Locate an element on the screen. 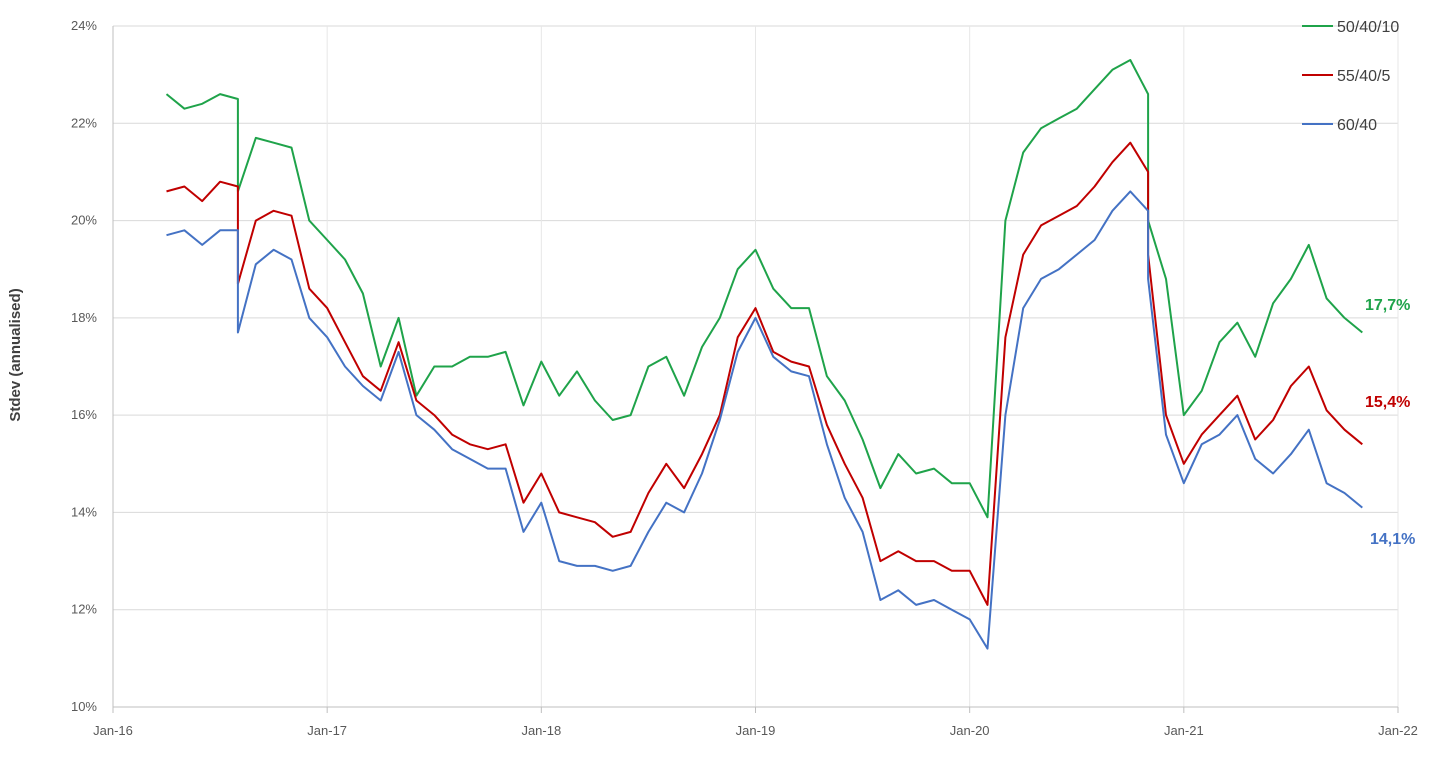 The width and height of the screenshot is (1456, 760). x-tick-label: Jan-21 is located at coordinates (1184, 730).